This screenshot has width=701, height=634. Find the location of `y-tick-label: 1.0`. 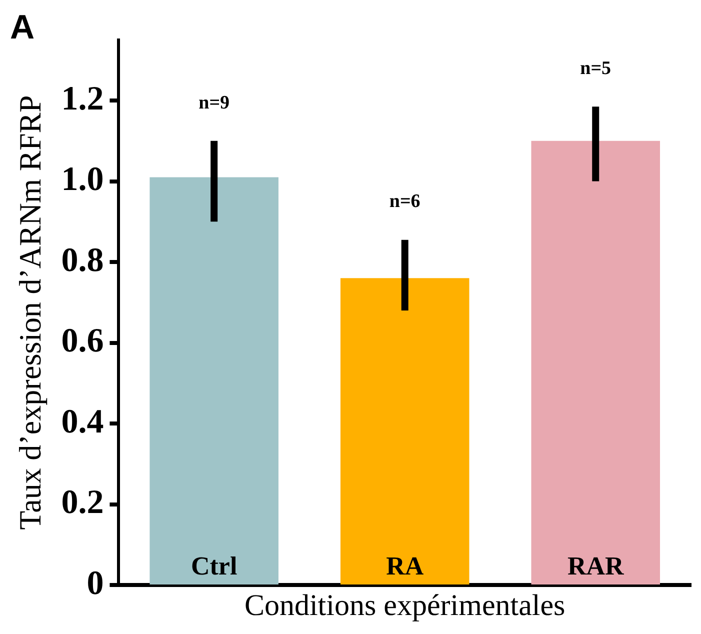

y-tick-label: 1.0 is located at coordinates (82, 179).